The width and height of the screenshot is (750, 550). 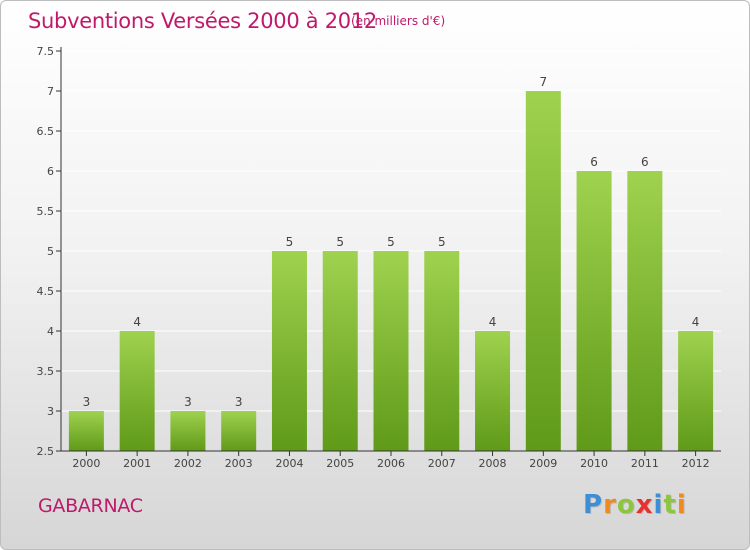 What do you see at coordinates (391, 463) in the screenshot?
I see `x-tick-label: 2006` at bounding box center [391, 463].